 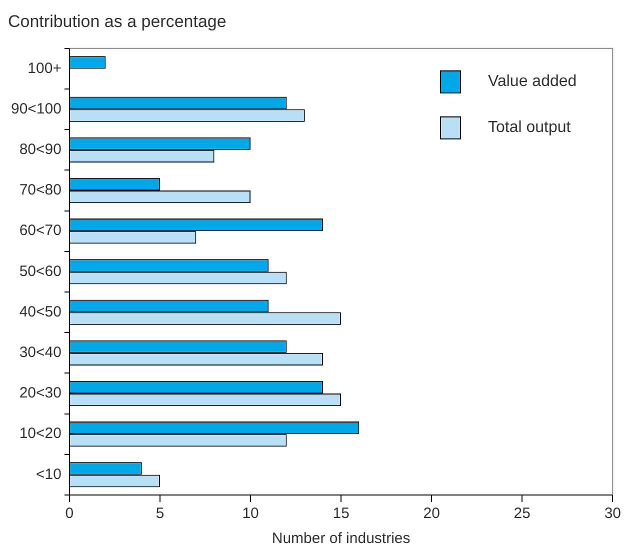 What do you see at coordinates (250, 513) in the screenshot?
I see `x-tick-label: 10` at bounding box center [250, 513].